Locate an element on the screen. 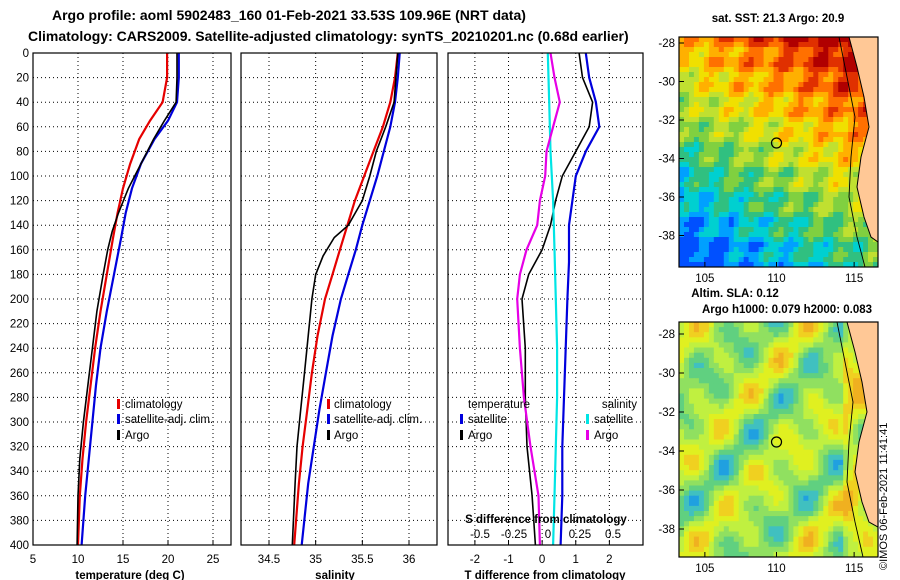 Image resolution: width=900 pixels, height=580 pixels. y-tick-label: 0 is located at coordinates (26, 54).